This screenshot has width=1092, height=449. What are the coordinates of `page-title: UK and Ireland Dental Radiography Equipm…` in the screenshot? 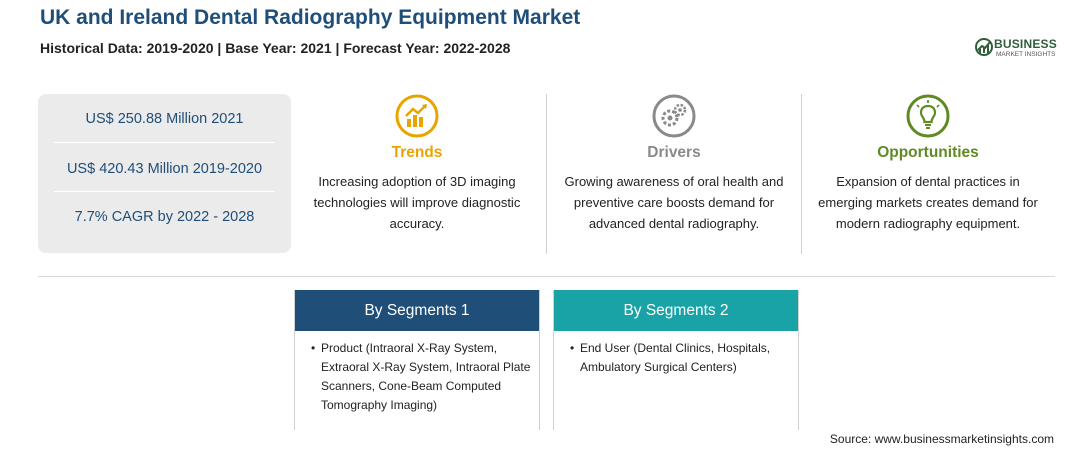 It's located at (310, 17).